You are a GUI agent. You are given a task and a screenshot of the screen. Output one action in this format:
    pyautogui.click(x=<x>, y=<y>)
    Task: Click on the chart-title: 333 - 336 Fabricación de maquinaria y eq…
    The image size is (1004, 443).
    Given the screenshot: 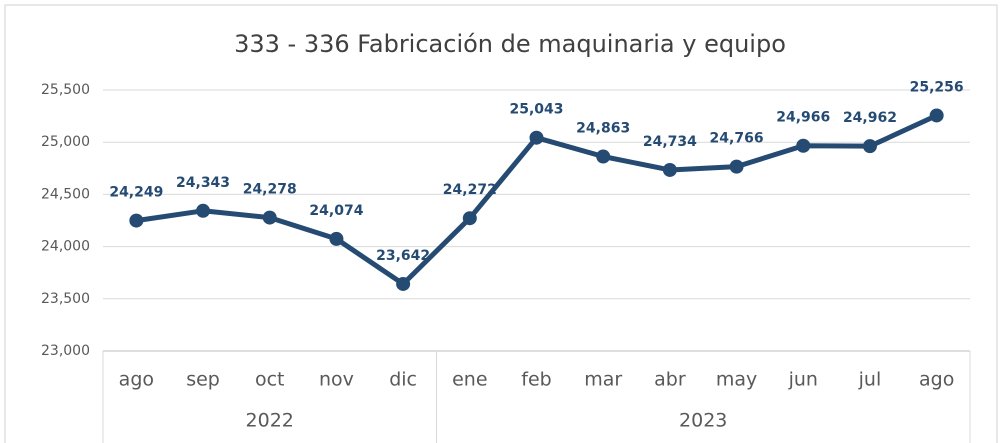 What is the action you would take?
    pyautogui.click(x=510, y=44)
    